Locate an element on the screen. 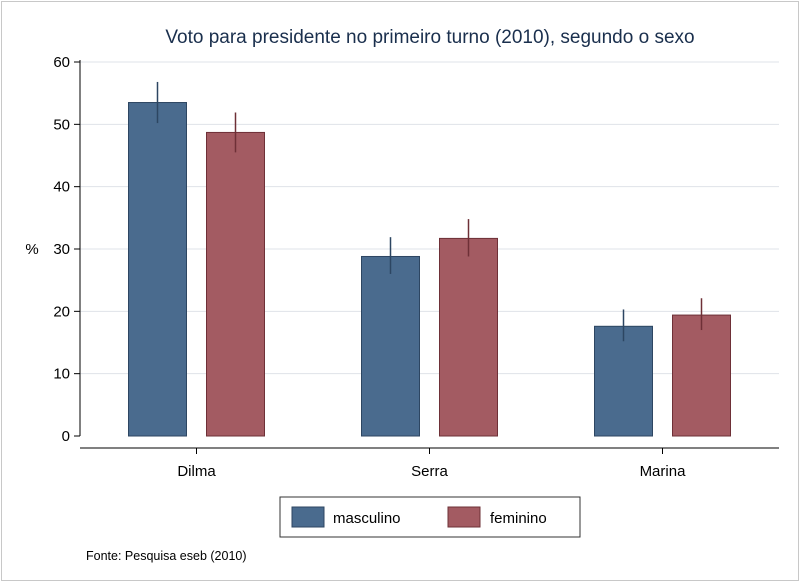 The width and height of the screenshot is (800, 582). legend-box is located at coordinates (430, 517).